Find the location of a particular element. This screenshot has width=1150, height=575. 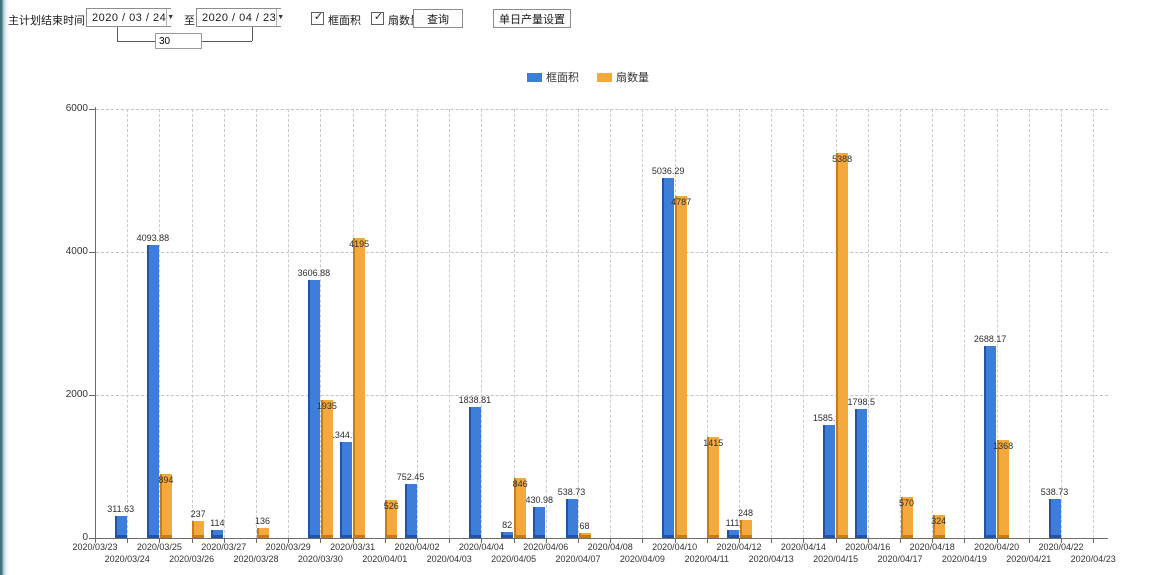

bar-value-label: 1415 is located at coordinates (713, 442).